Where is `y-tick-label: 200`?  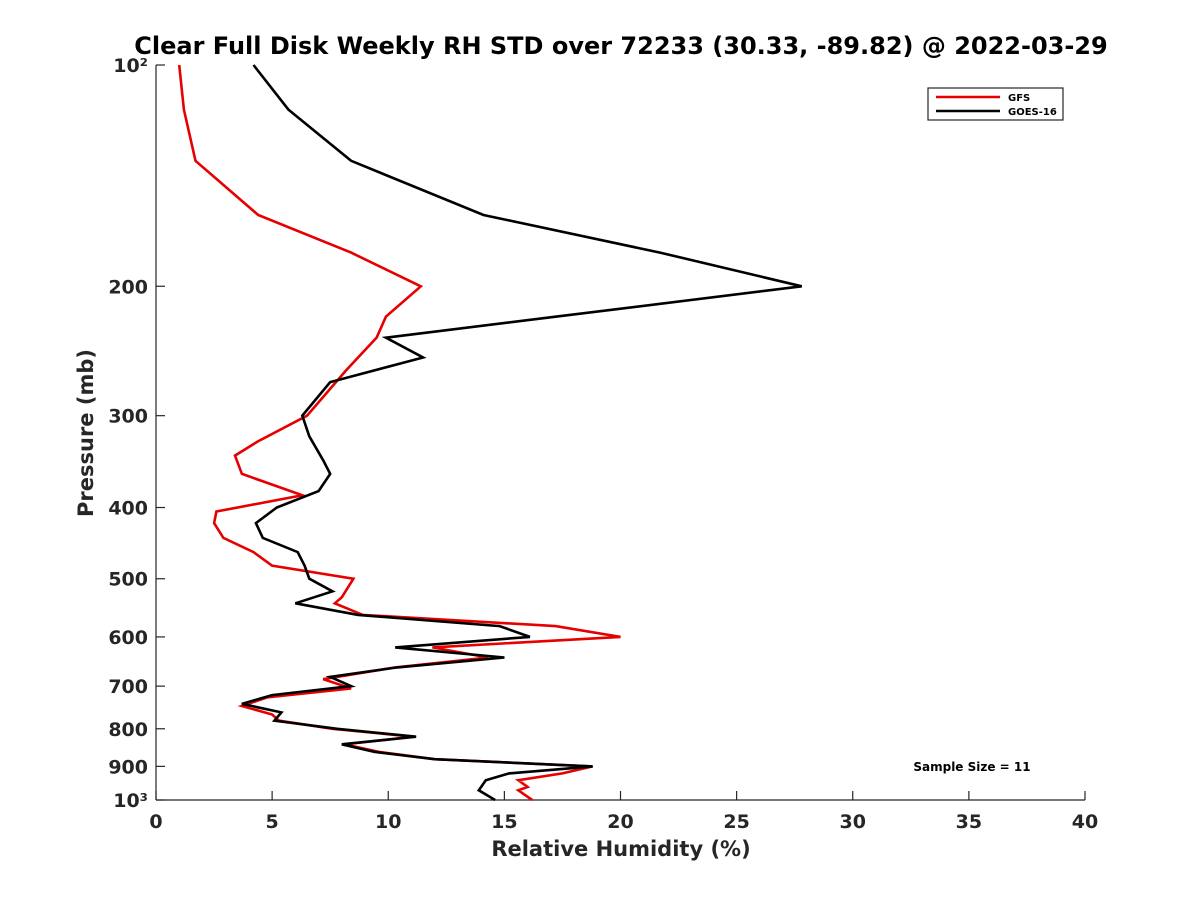 y-tick-label: 200 is located at coordinates (128, 287).